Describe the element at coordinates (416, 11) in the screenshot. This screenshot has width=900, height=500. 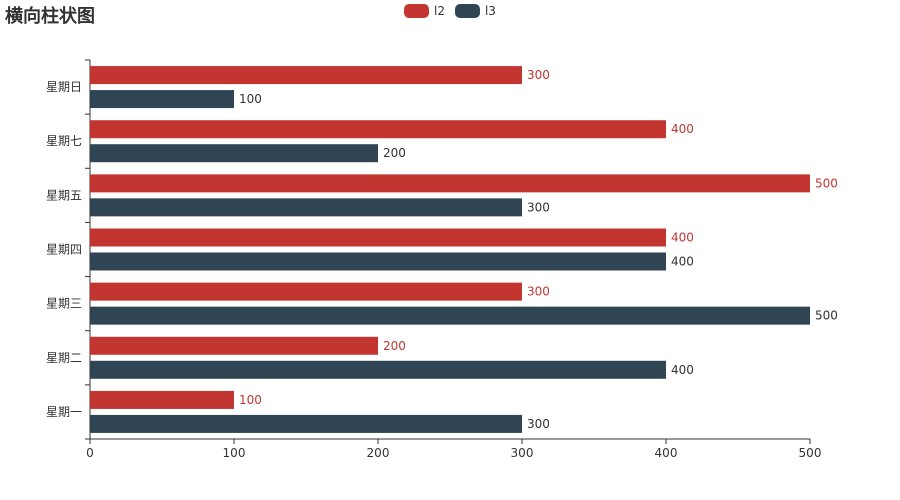
I see `legend-swatch-l2` at that location.